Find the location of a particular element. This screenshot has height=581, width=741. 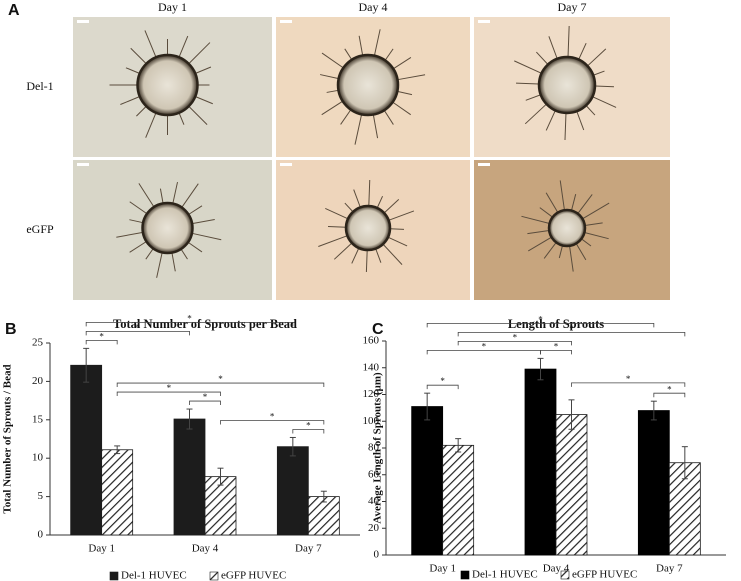

y-tick-label: 80 is located at coordinates (374, 448).